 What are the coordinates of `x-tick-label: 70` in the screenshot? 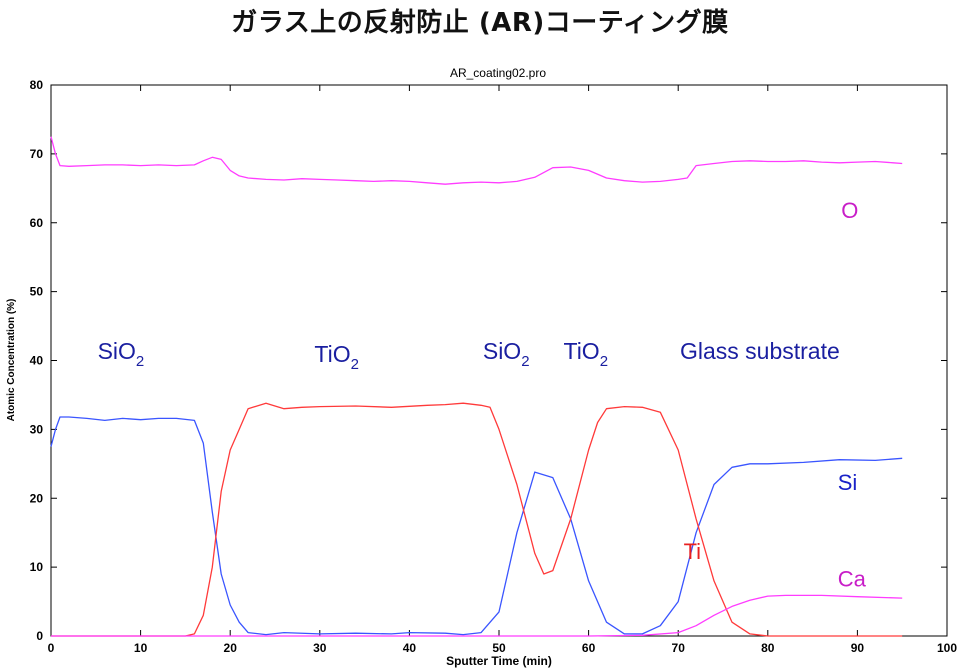 It's located at (679, 648).